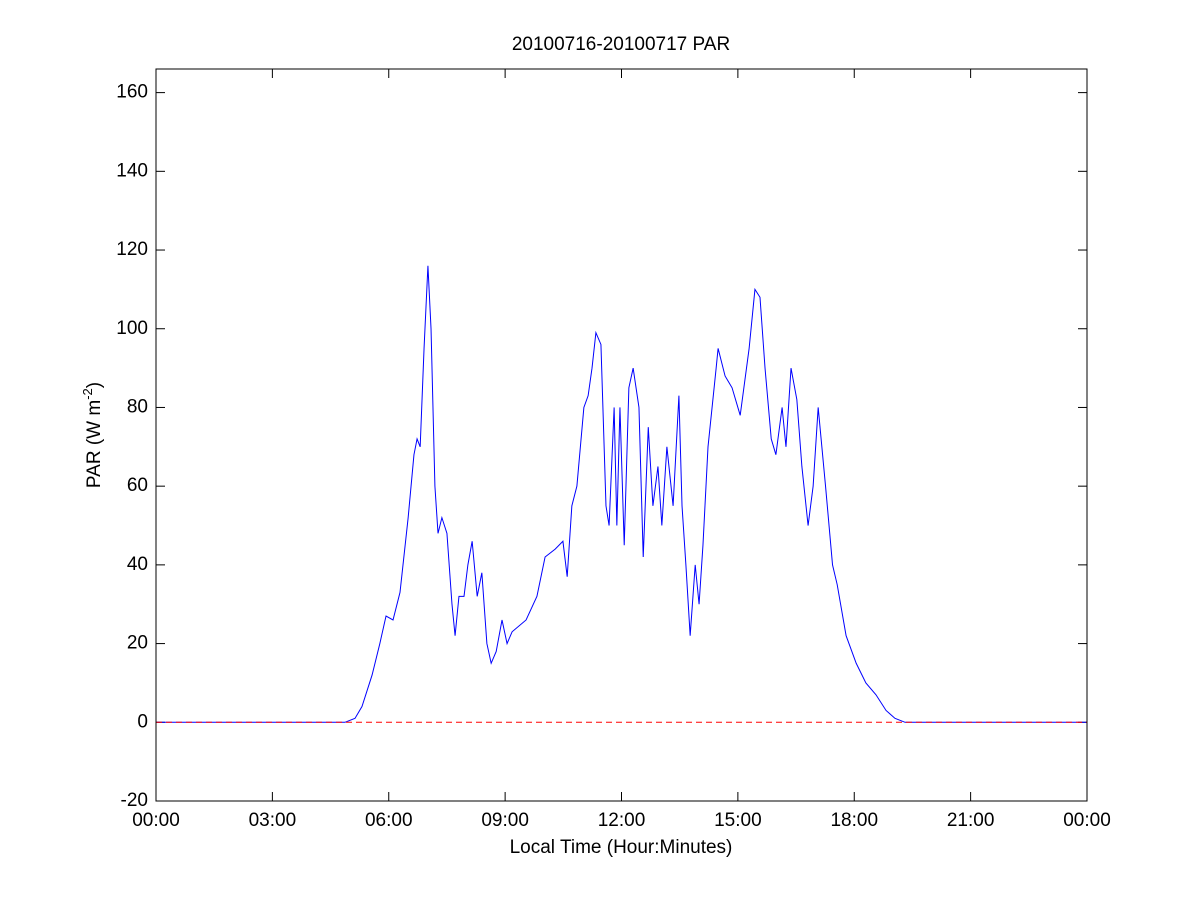 The width and height of the screenshot is (1201, 901). I want to click on y-tick-label: 80, so click(137, 406).